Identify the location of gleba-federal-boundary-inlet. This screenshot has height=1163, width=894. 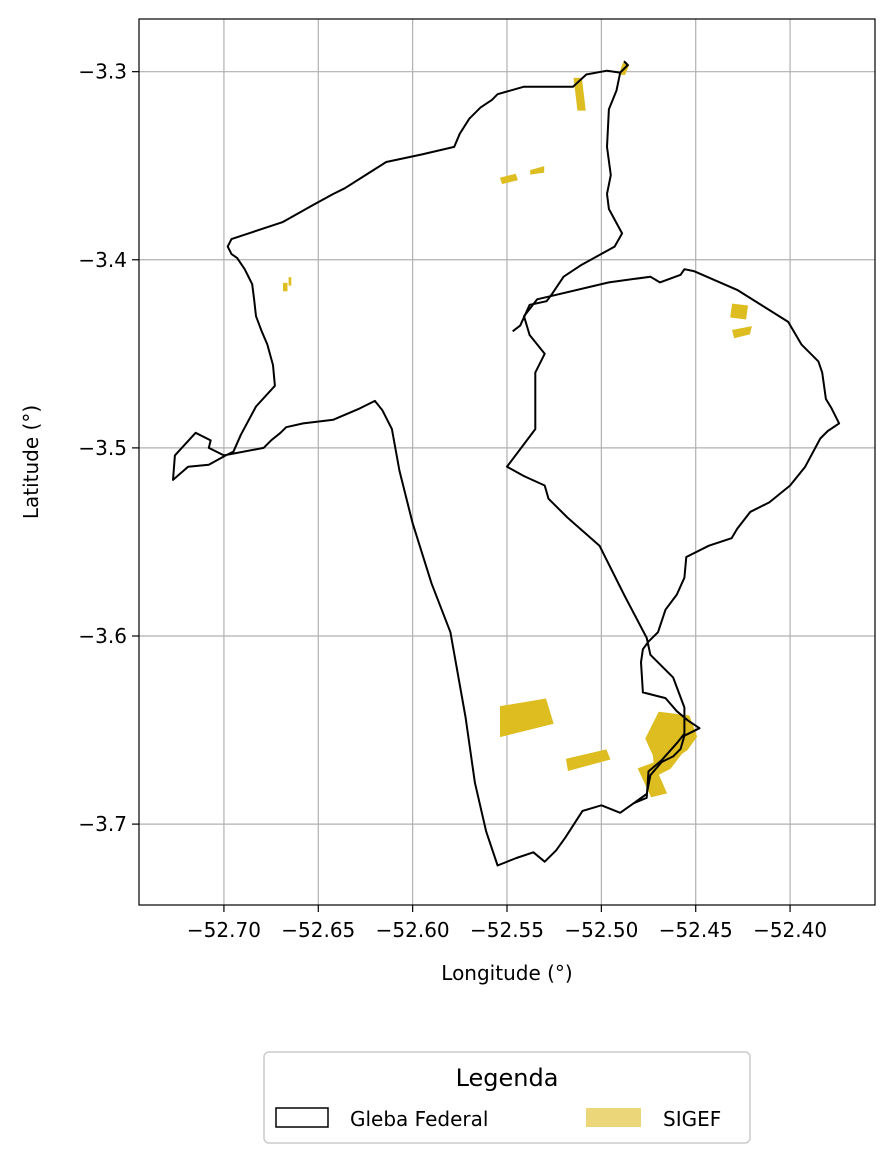
(570, 196).